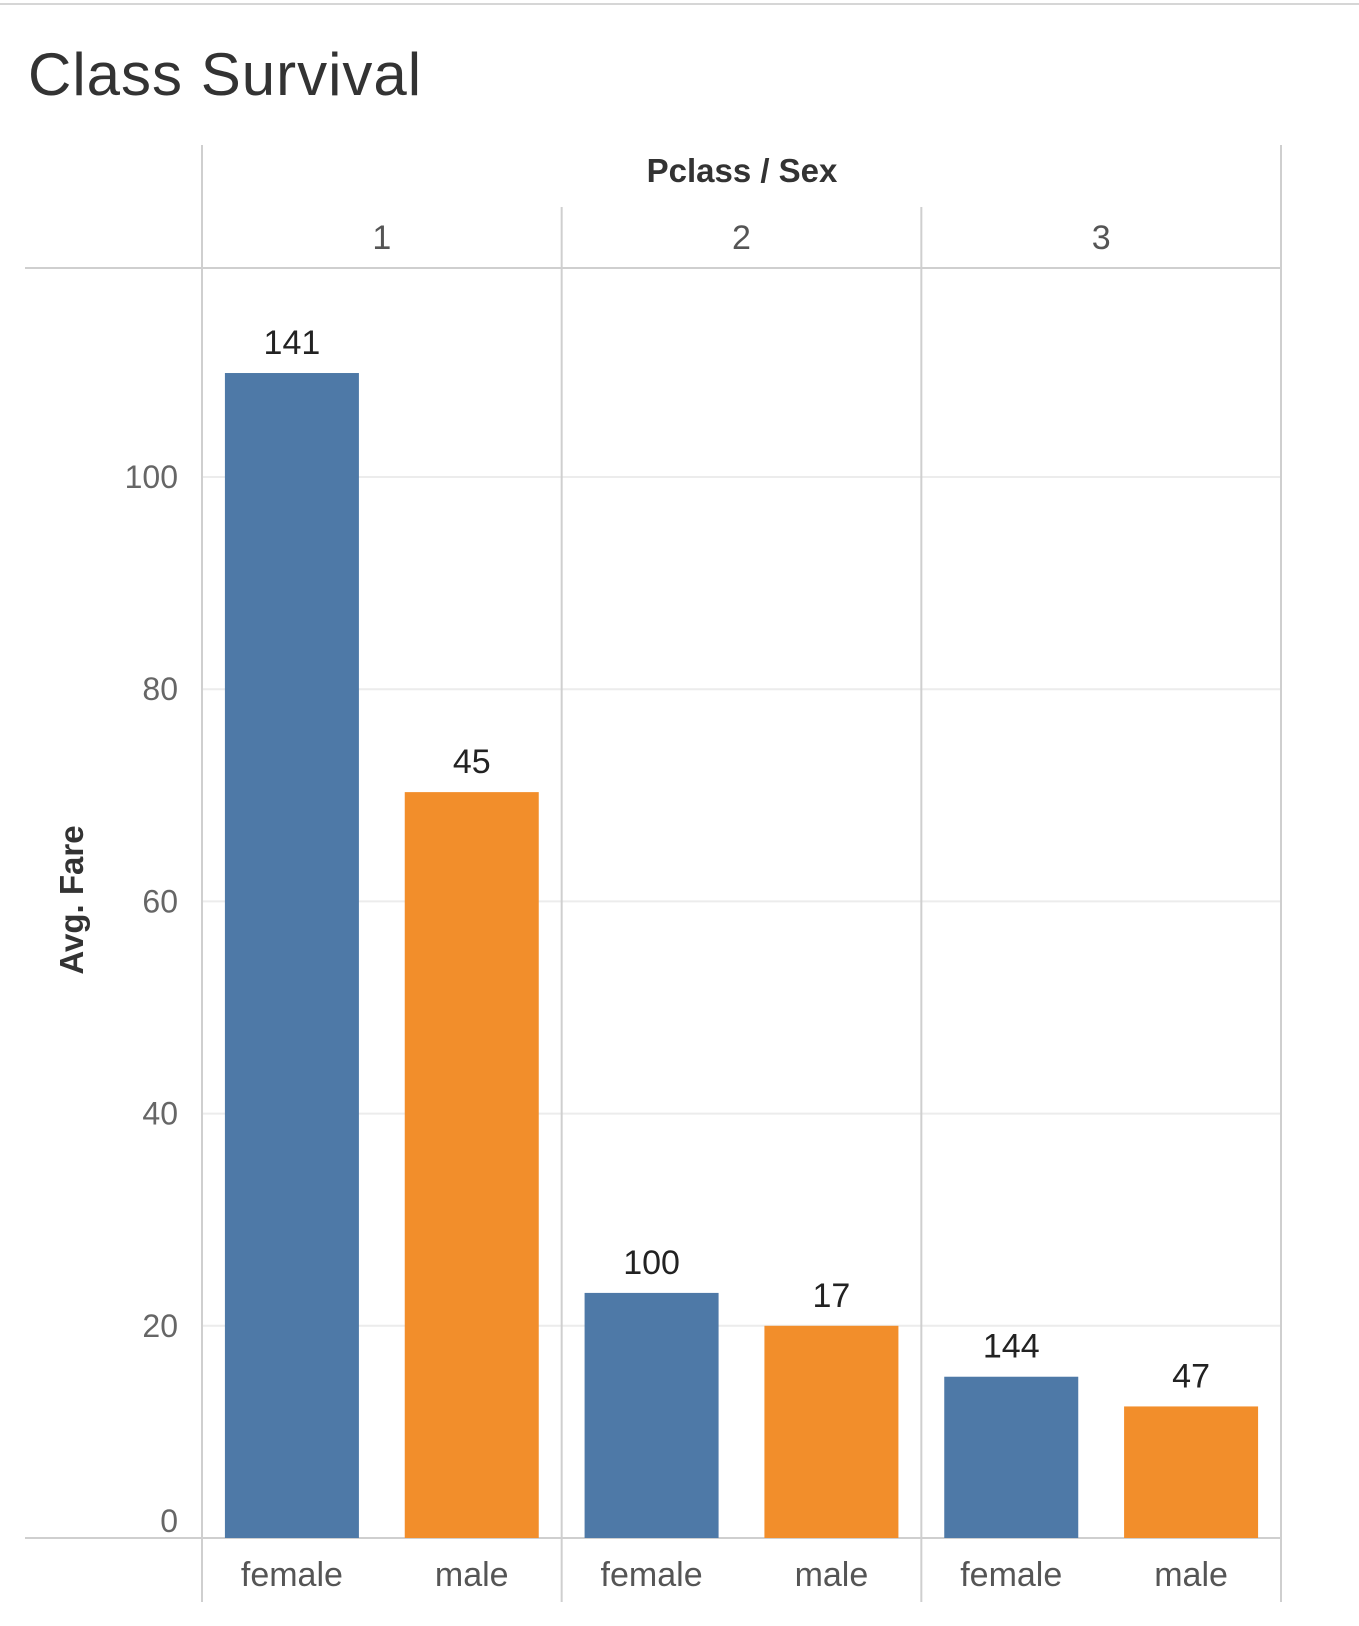 The width and height of the screenshot is (1359, 1626). What do you see at coordinates (225, 74) in the screenshot?
I see `chart-title: Class Survival` at bounding box center [225, 74].